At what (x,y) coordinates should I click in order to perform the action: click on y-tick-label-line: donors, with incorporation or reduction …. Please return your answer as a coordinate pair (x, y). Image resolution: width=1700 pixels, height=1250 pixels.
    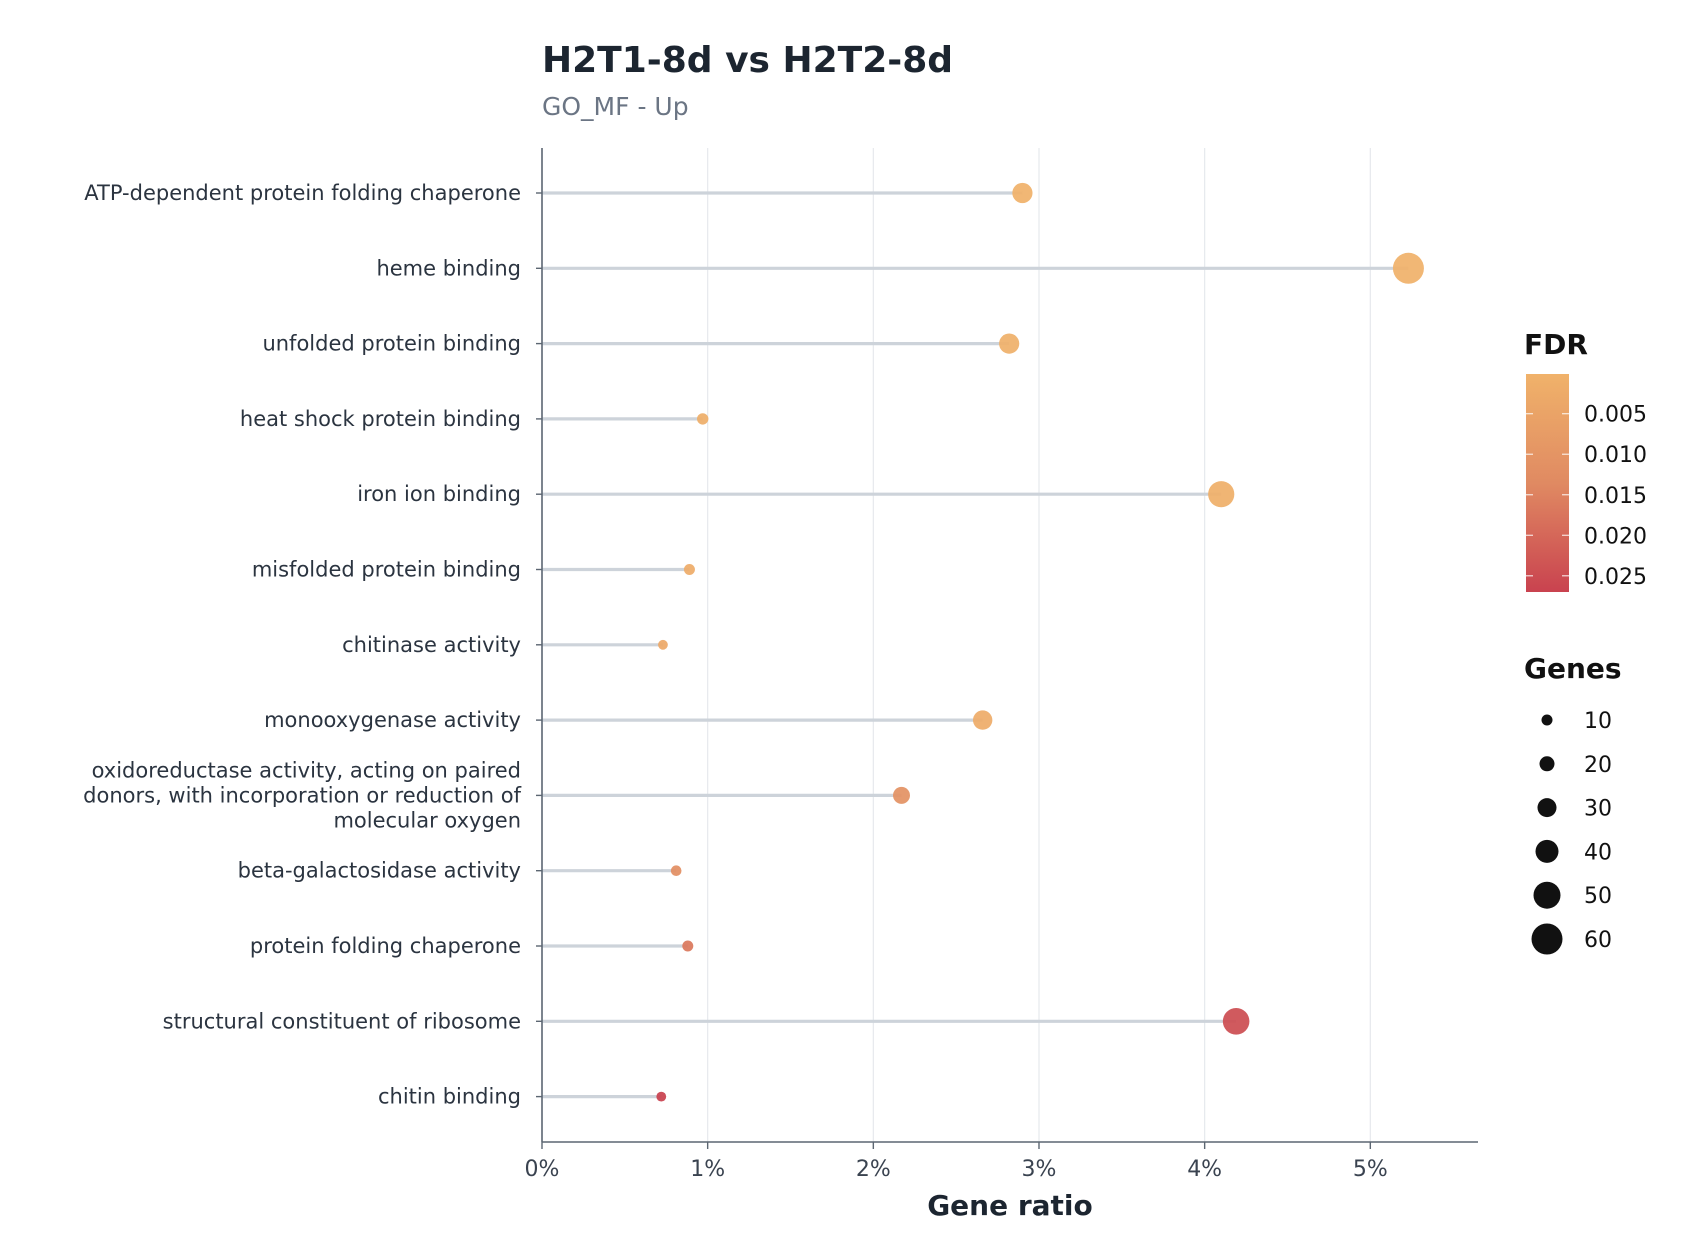
    Looking at the image, I should click on (302, 795).